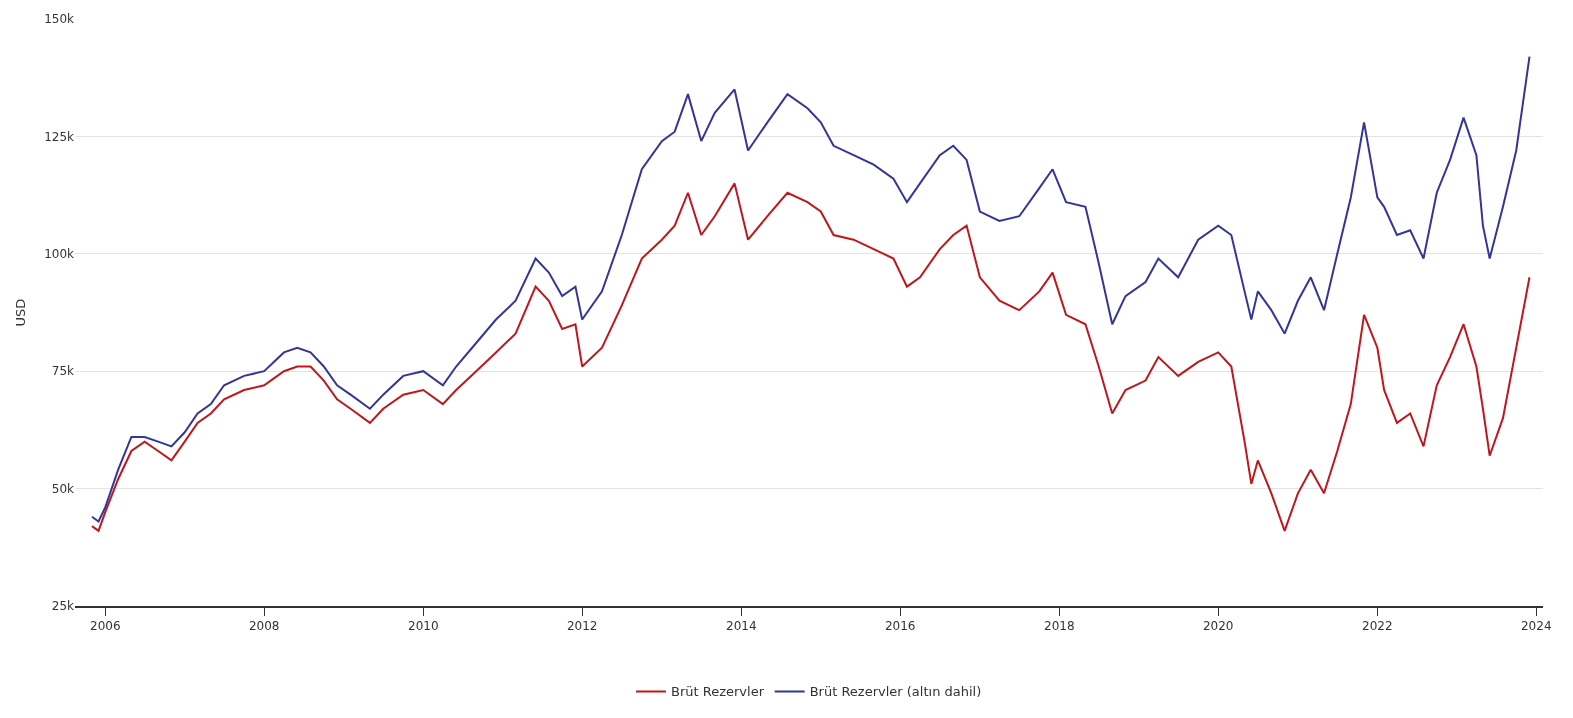 Image resolution: width=1573 pixels, height=718 pixels. What do you see at coordinates (718, 692) in the screenshot?
I see `legend-label: Brüt Rezervler` at bounding box center [718, 692].